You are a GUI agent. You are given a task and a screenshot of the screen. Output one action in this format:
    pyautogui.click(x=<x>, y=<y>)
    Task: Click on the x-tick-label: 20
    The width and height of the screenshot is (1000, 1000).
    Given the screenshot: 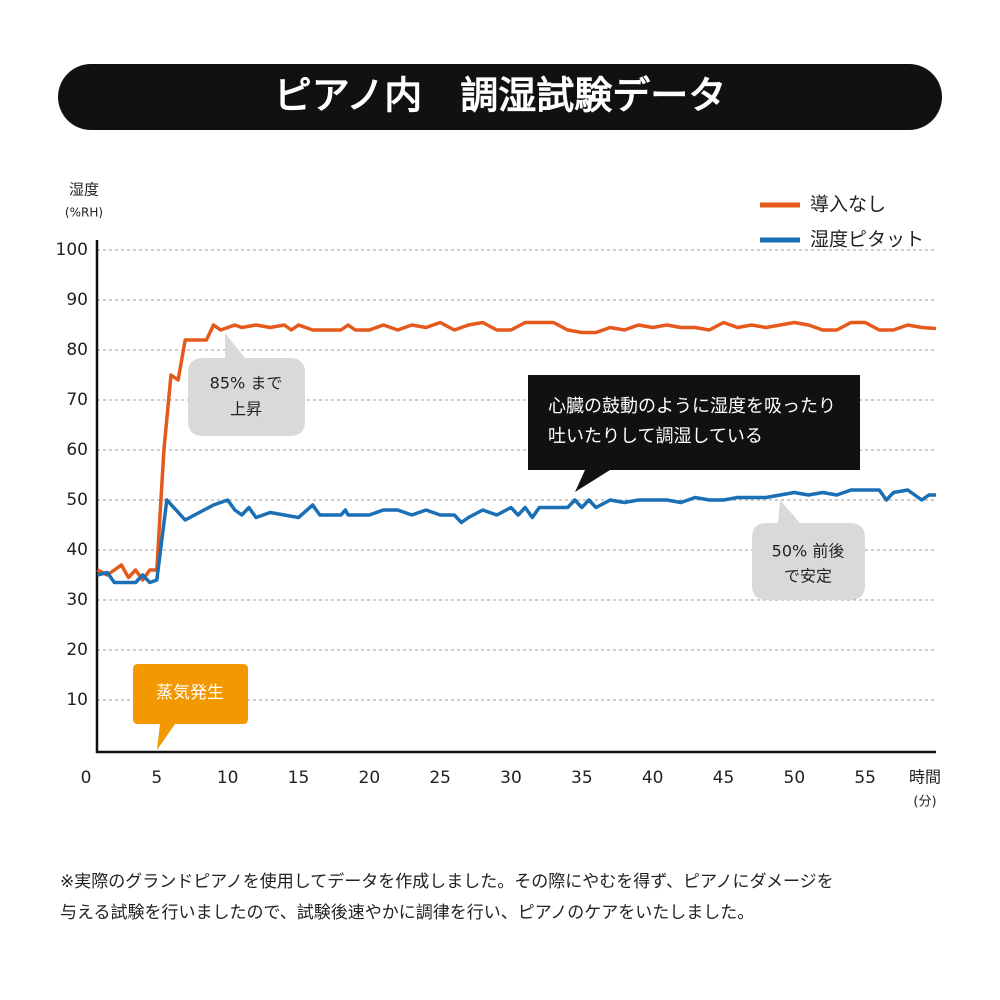 What is the action you would take?
    pyautogui.click(x=370, y=778)
    